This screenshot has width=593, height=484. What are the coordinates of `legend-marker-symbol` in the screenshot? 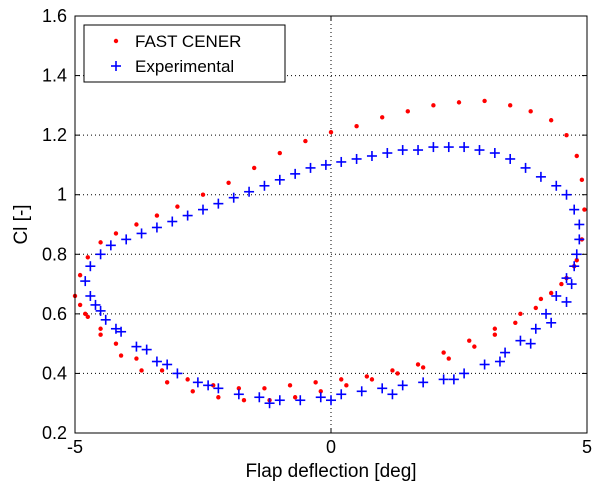 It's located at (116, 66).